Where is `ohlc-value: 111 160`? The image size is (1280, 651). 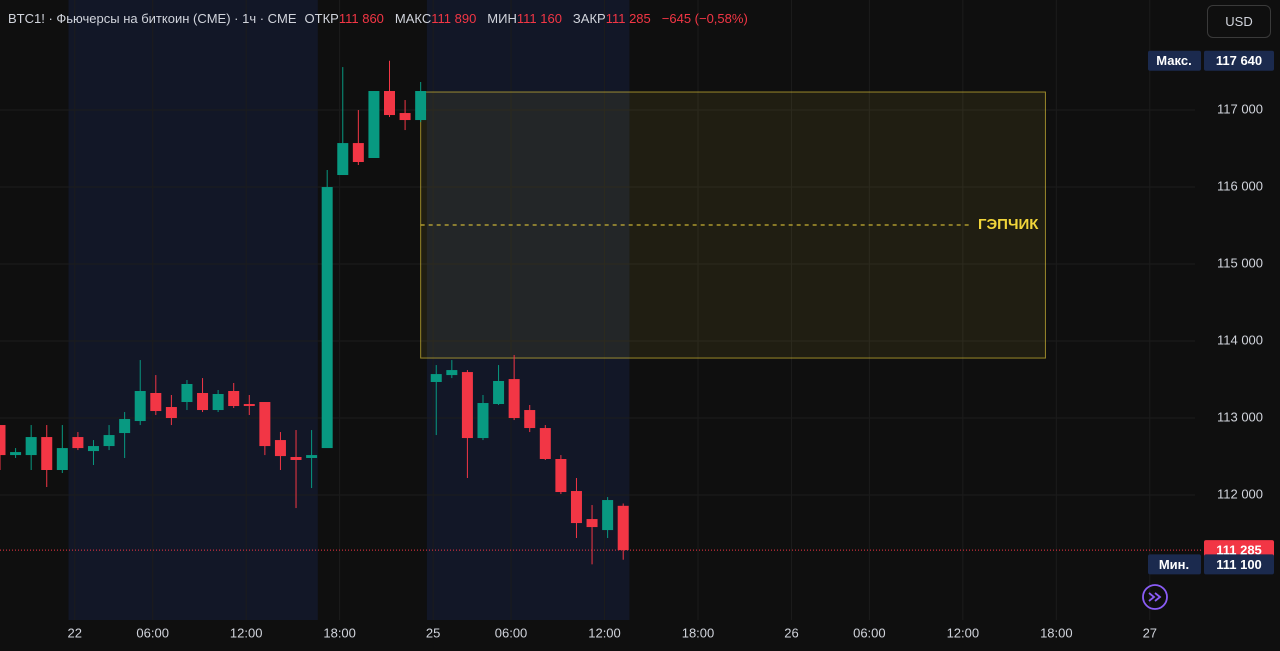
ohlc-value: 111 160 is located at coordinates (539, 18).